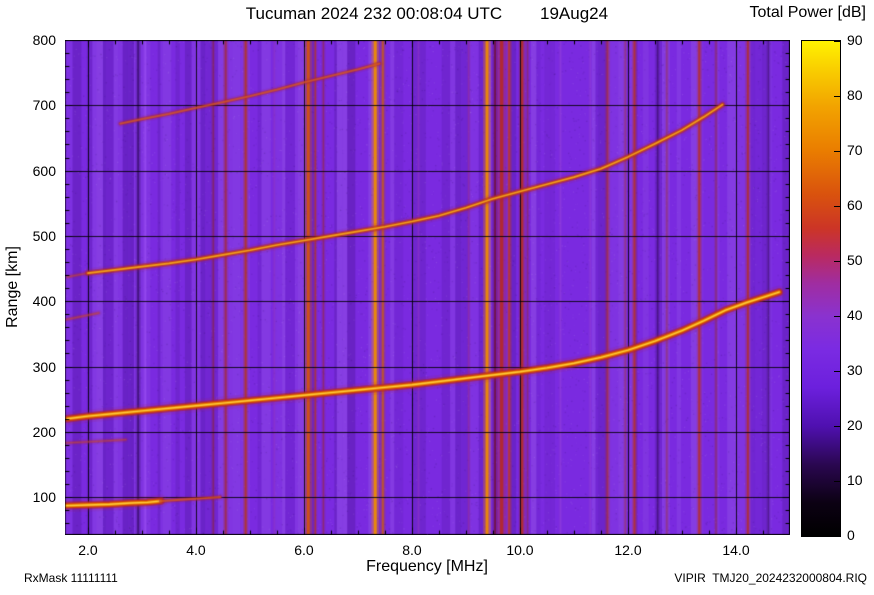 Image resolution: width=874 pixels, height=595 pixels. I want to click on y-tick-label: 500, so click(44, 235).